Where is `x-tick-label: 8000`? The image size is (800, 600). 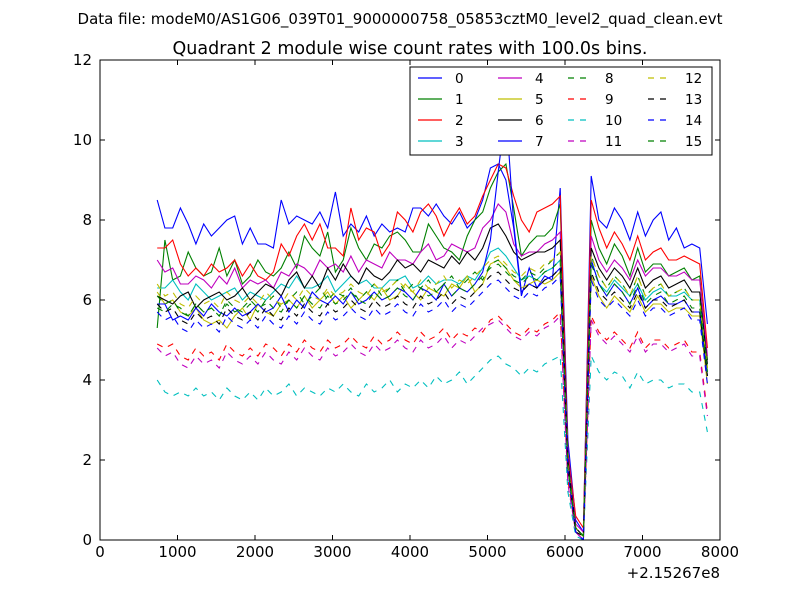
x-tick-label: 8000 is located at coordinates (720, 552).